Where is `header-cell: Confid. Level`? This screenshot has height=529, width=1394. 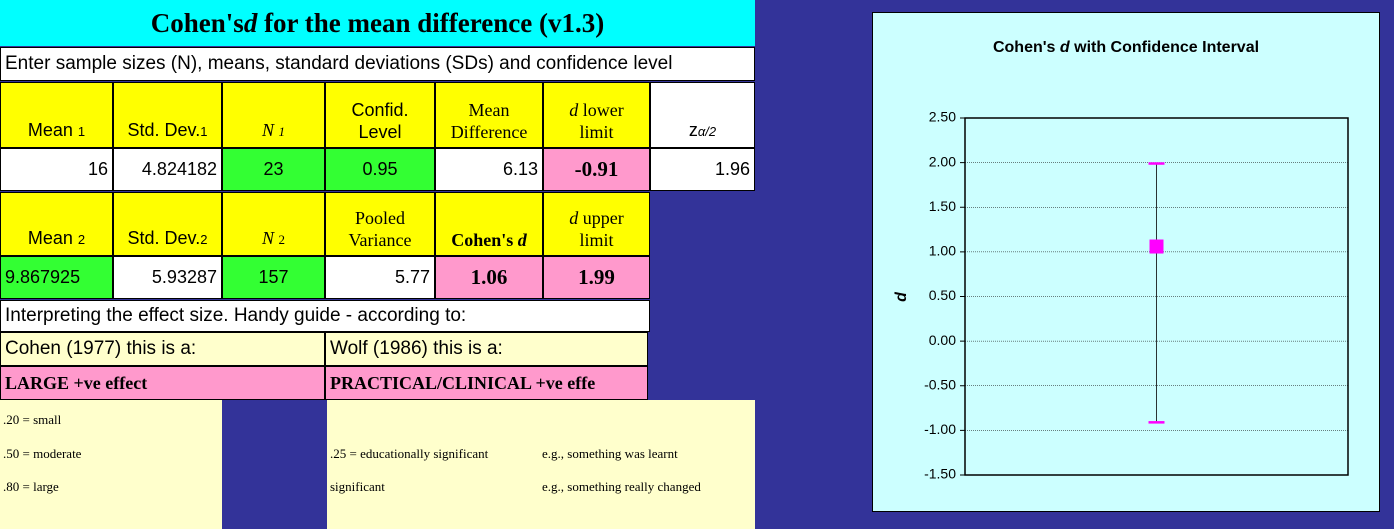 header-cell: Confid. Level is located at coordinates (380, 115).